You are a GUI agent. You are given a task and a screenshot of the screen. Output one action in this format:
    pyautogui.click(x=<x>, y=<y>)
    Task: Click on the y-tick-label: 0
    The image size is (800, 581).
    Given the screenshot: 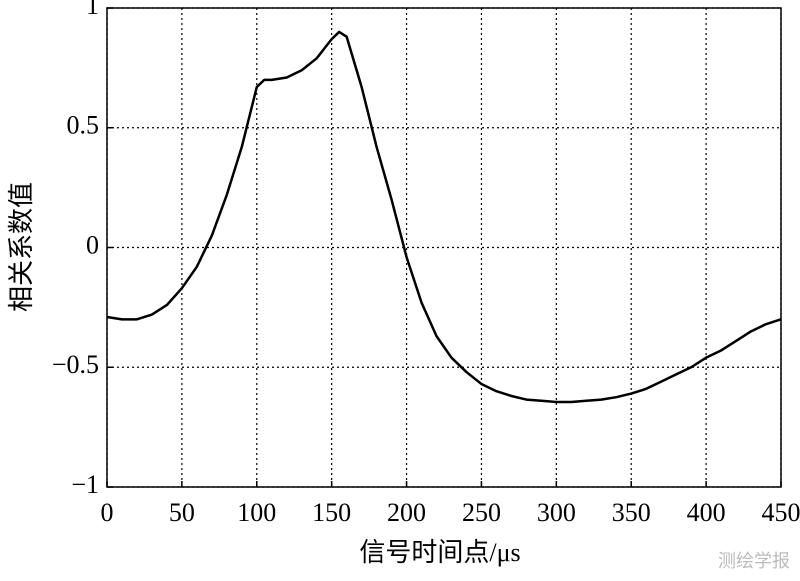 What is the action you would take?
    pyautogui.click(x=92, y=244)
    